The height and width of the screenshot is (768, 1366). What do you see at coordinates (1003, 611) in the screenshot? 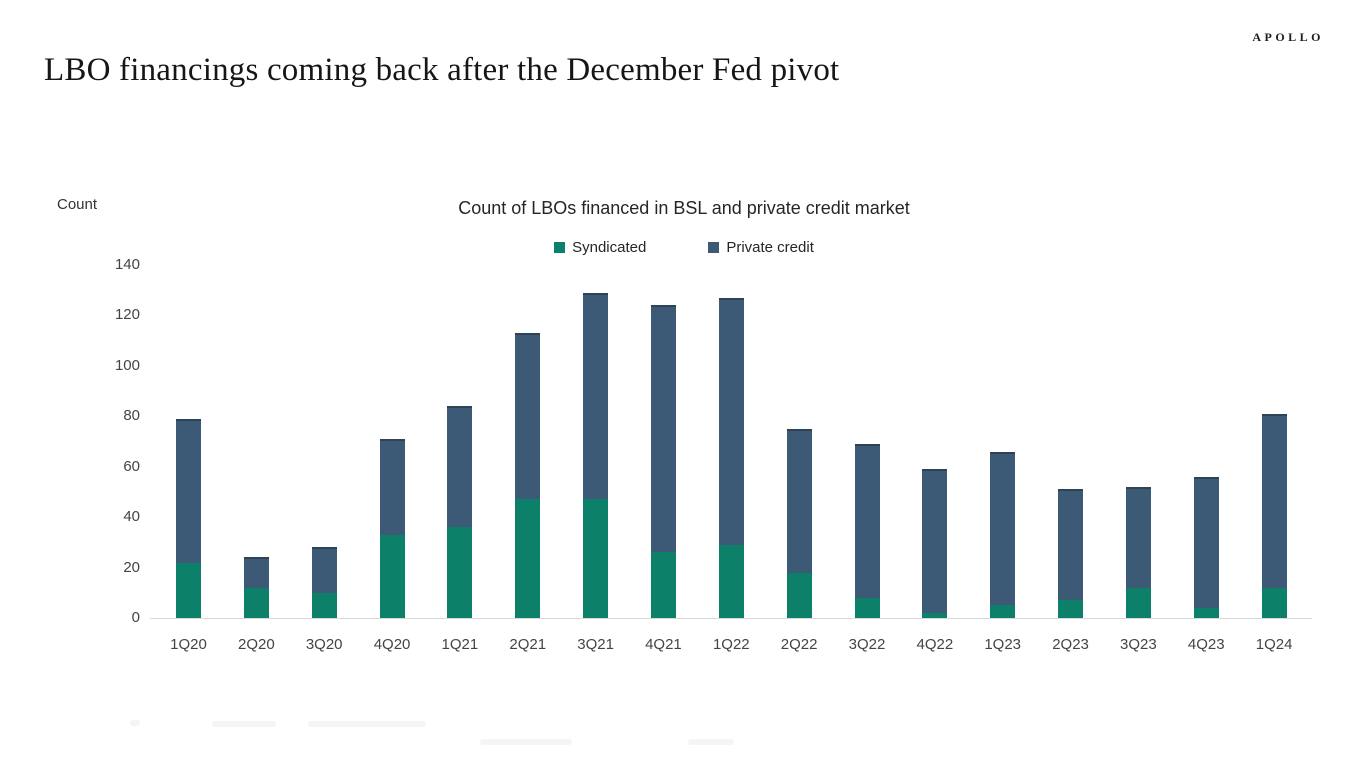
I see `bar-segment-syndicated-1Q23` at bounding box center [1003, 611].